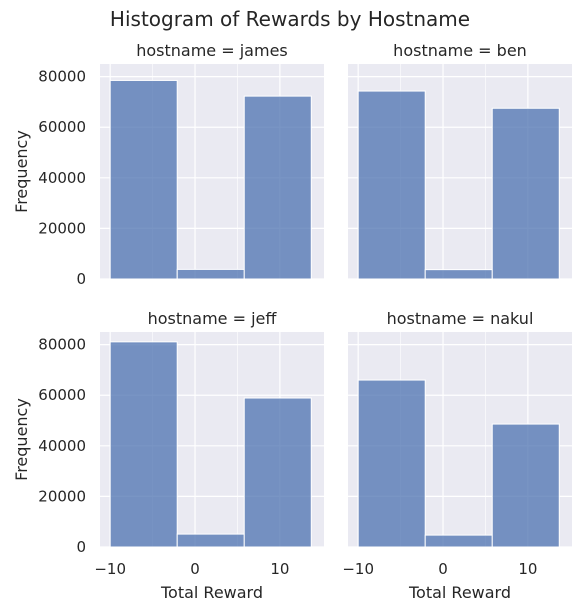 This screenshot has width=580, height=616. I want to click on facet-panel-2: hostname = ben, so click(460, 160).